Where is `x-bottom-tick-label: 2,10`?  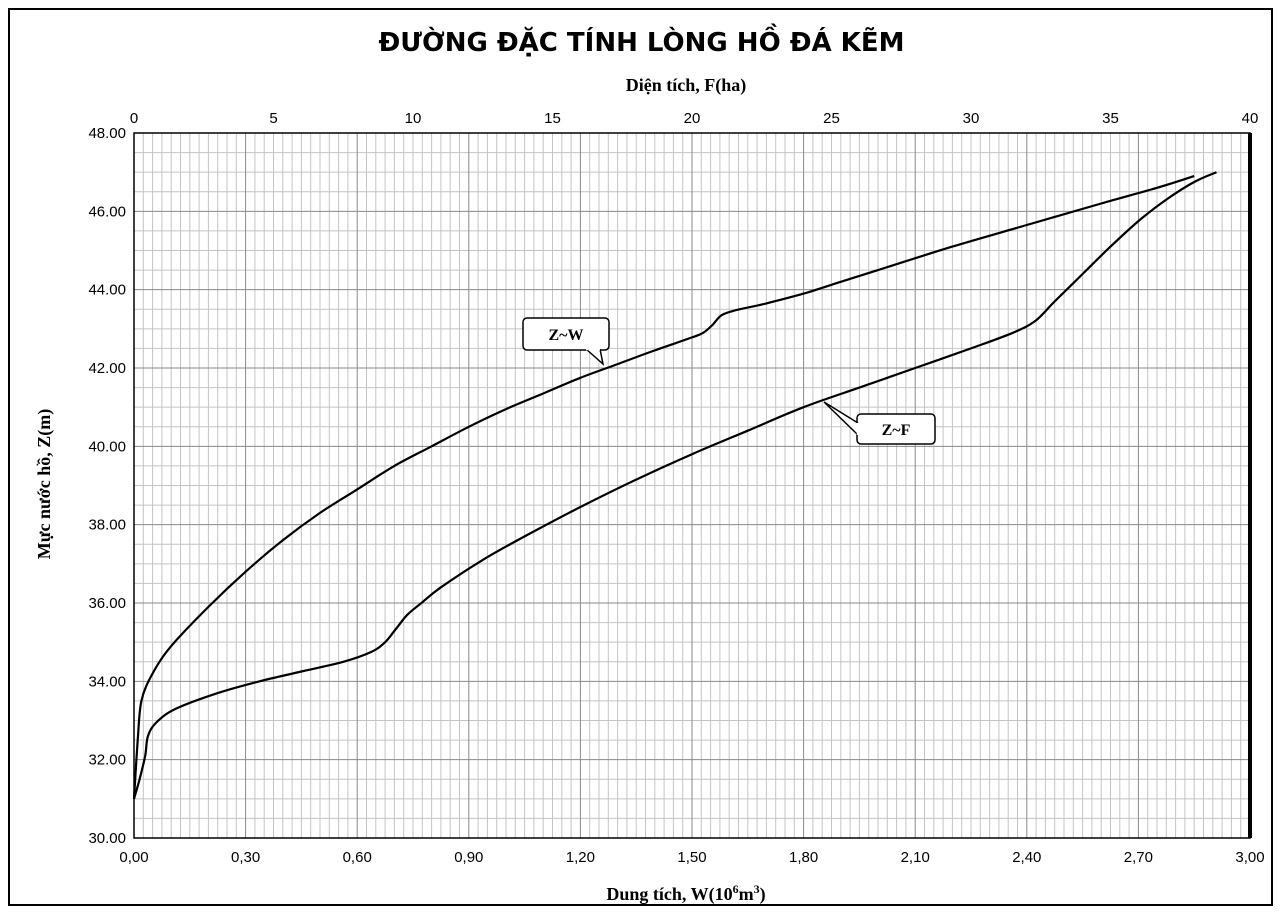
x-bottom-tick-label: 2,10 is located at coordinates (915, 857).